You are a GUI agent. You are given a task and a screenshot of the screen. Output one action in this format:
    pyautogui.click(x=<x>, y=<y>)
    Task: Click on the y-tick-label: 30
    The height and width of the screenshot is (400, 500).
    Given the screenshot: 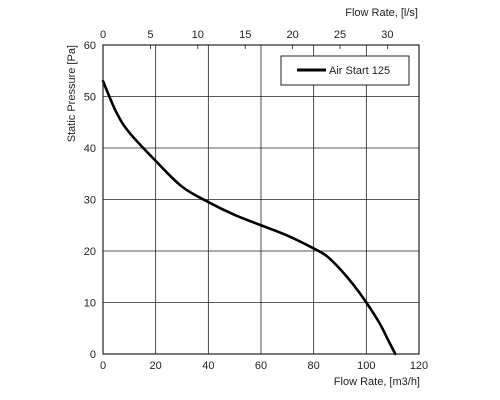 What is the action you would take?
    pyautogui.click(x=90, y=201)
    